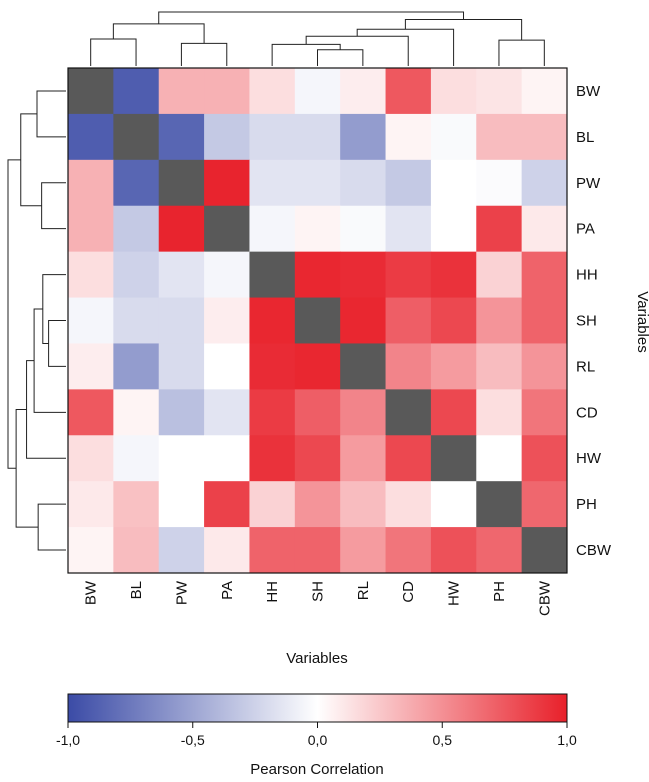 Image resolution: width=649 pixels, height=782 pixels. Describe the element at coordinates (317, 708) in the screenshot. I see `colorbar` at that location.